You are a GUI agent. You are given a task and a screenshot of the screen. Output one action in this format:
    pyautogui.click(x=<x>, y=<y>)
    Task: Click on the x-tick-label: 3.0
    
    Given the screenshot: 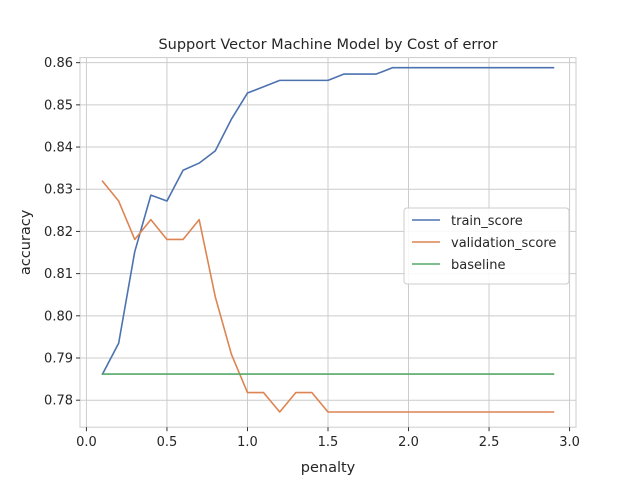 What is the action you would take?
    pyautogui.click(x=569, y=442)
    